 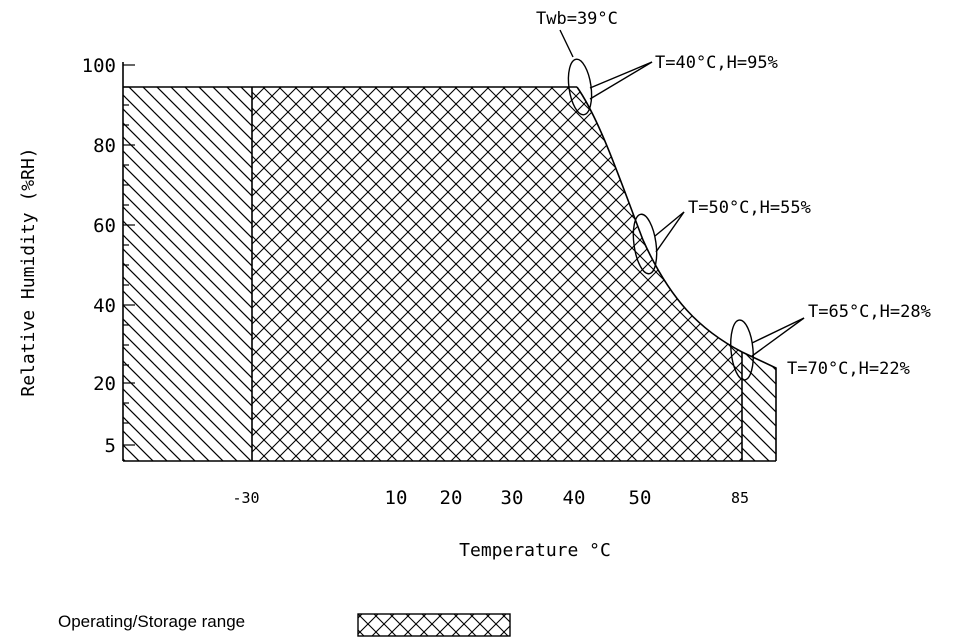 I want to click on y-tick-label: 5, so click(x=110, y=446).